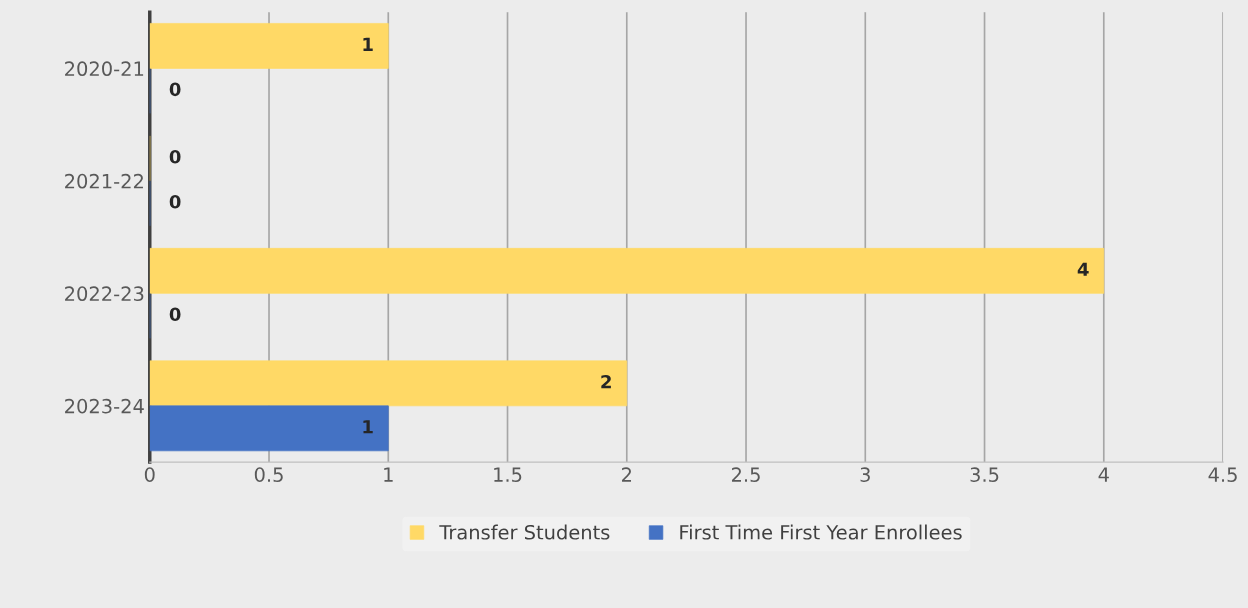 Image resolution: width=1248 pixels, height=608 pixels. What do you see at coordinates (1083, 269) in the screenshot?
I see `data-label: 4` at bounding box center [1083, 269].